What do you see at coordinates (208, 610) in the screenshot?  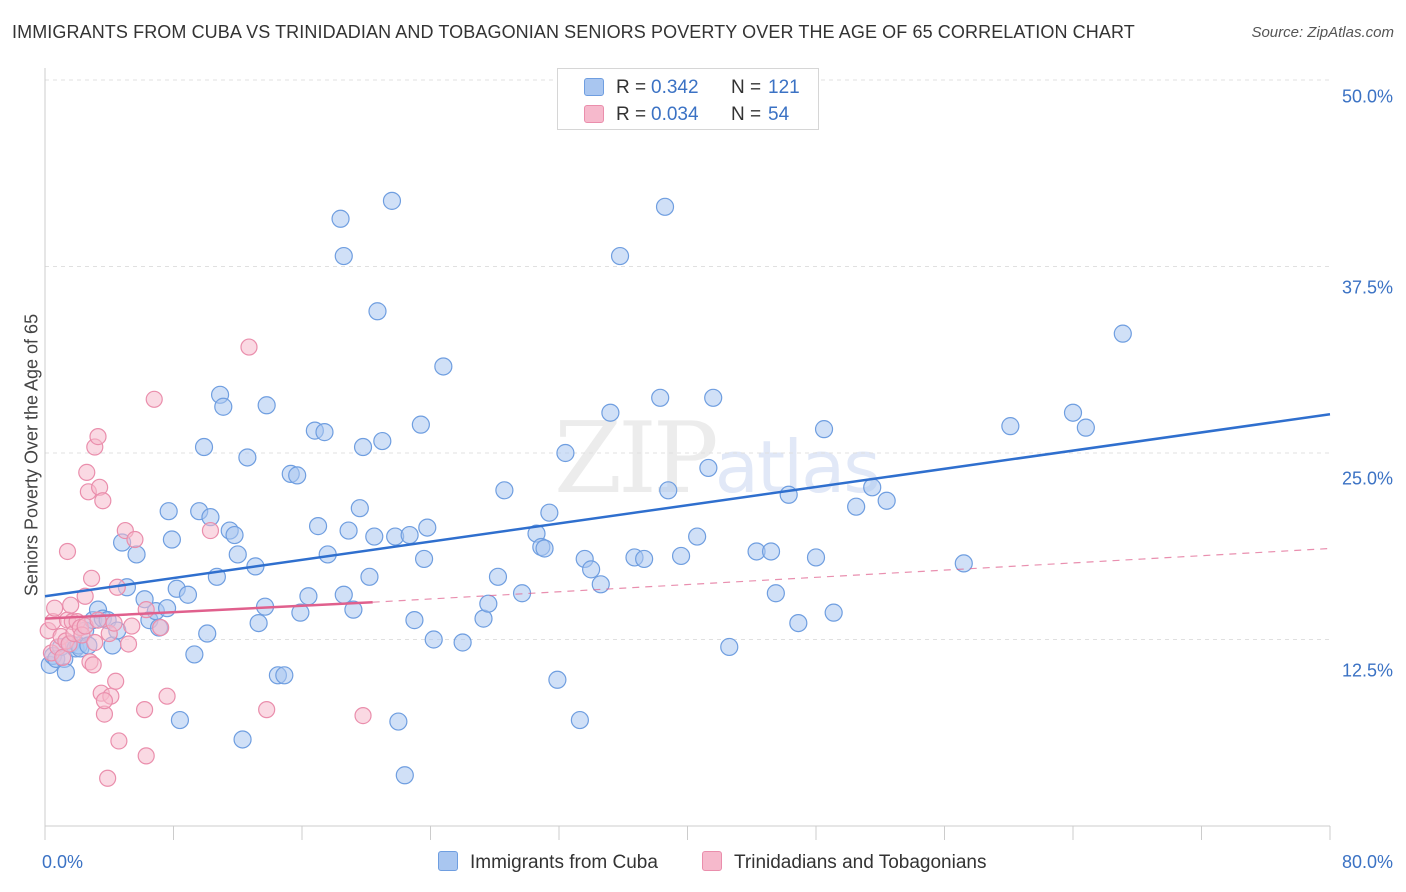 I see `trinidad-trend-line` at bounding box center [208, 610].